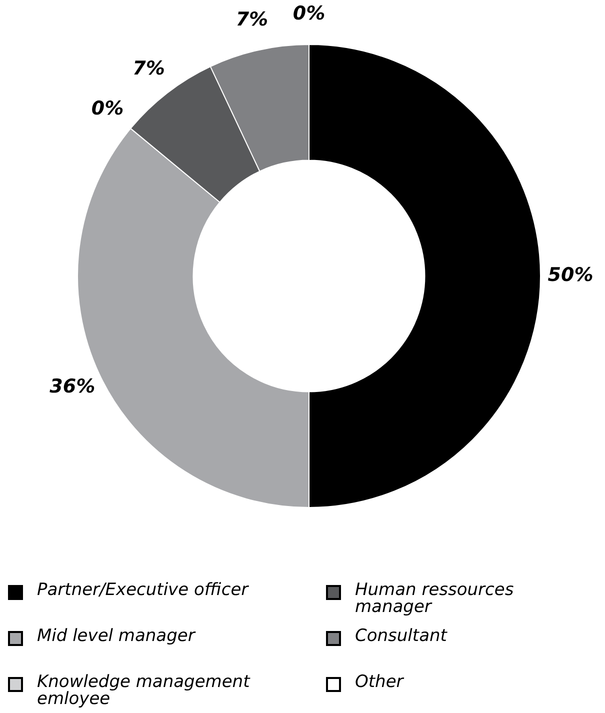  Describe the element at coordinates (144, 690) in the screenshot. I see `legend-label: Knowledge management emloyee` at that location.